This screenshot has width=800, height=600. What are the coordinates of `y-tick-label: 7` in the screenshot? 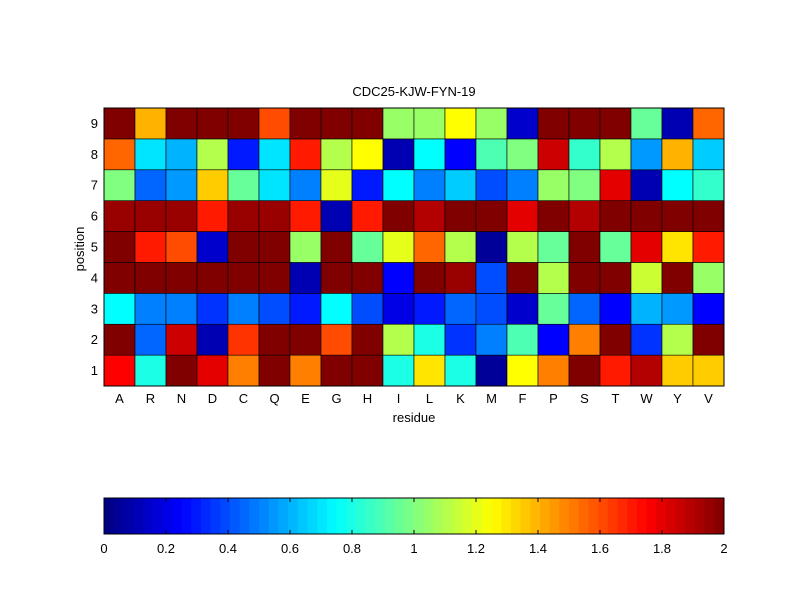 It's located at (94, 185).